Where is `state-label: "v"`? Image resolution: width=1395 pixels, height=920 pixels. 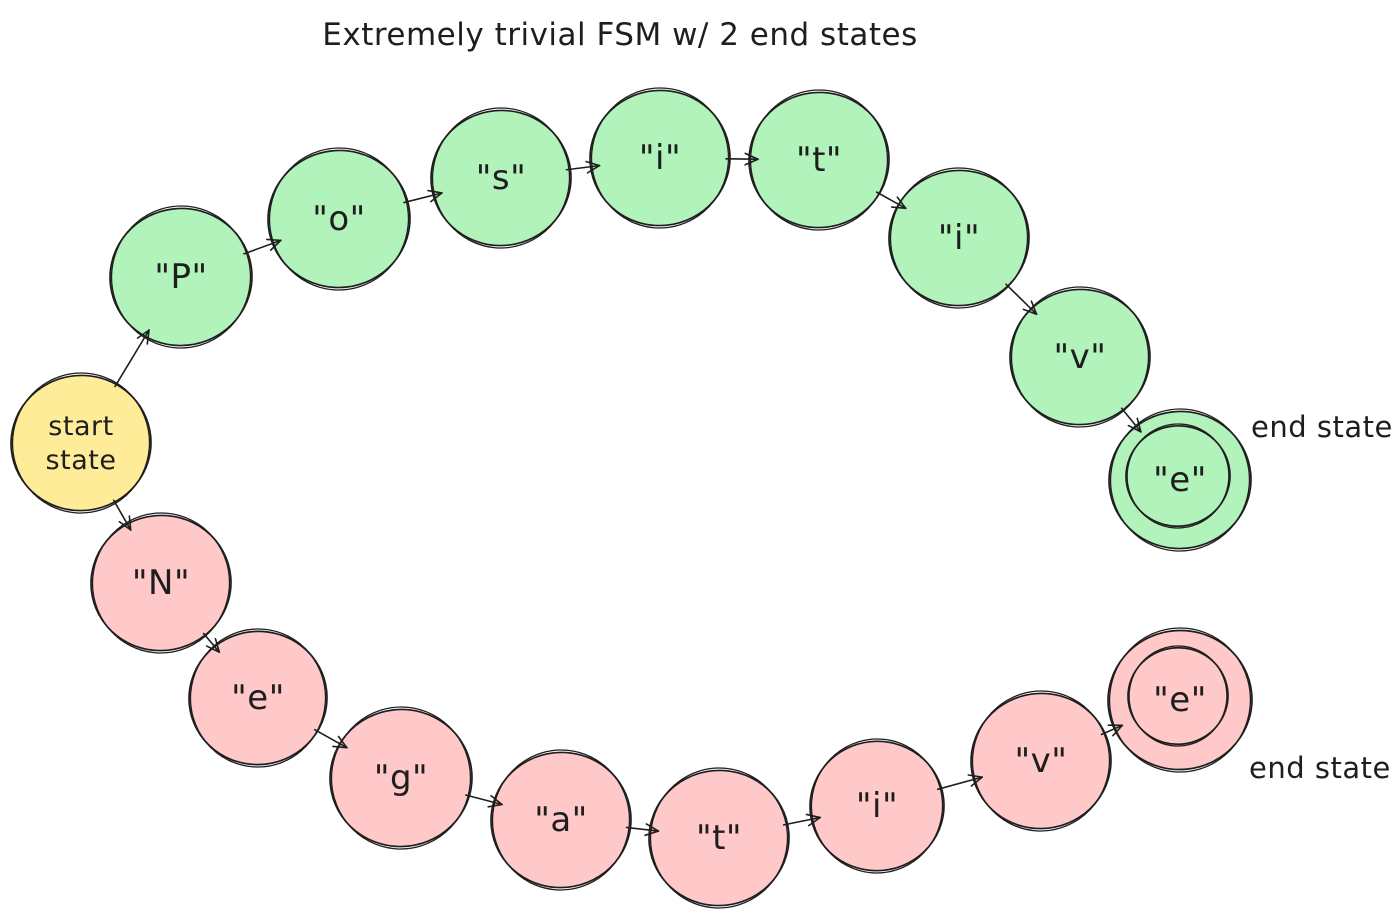
state-label: "v" is located at coordinates (1041, 761).